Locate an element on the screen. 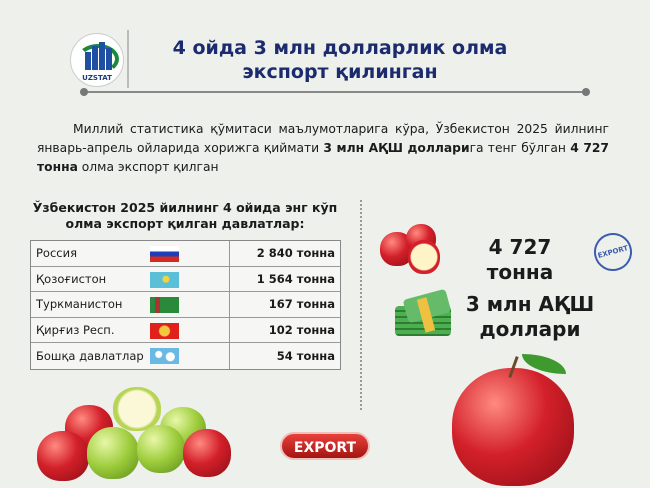 This screenshot has width=650, height=488. table-row: Туркманистон 167 тонна is located at coordinates (185, 305).